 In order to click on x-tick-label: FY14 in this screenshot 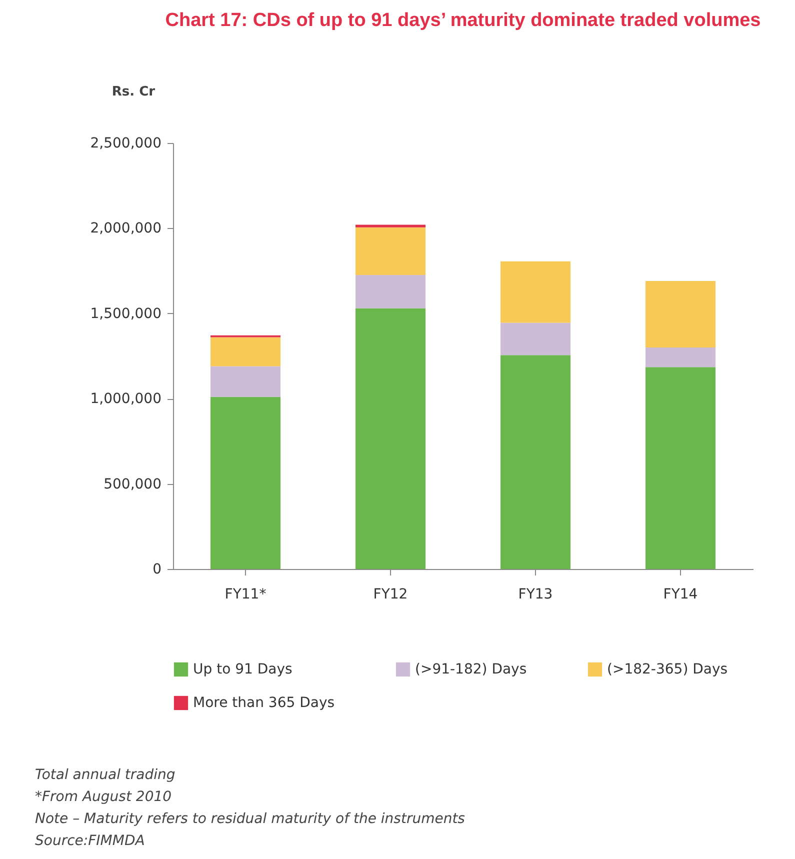, I will do `click(680, 594)`.